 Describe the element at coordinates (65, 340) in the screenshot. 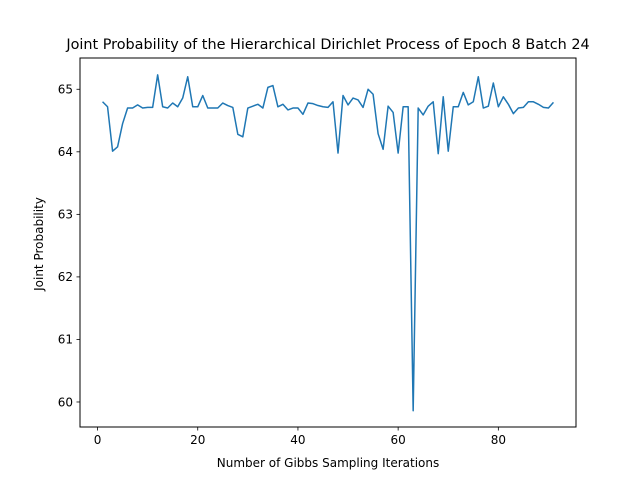

I see `y-tick-label: 61` at that location.